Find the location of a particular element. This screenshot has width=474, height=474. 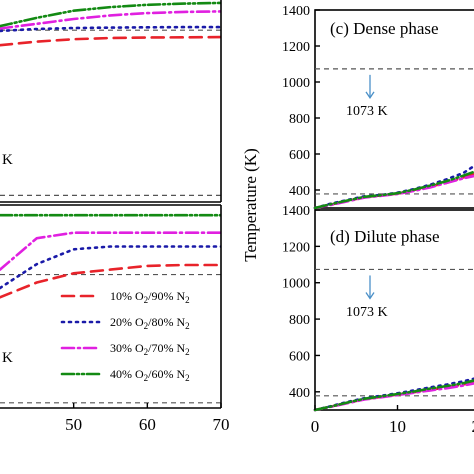

panel-c-y-tick-label: 800 is located at coordinates (299, 119).